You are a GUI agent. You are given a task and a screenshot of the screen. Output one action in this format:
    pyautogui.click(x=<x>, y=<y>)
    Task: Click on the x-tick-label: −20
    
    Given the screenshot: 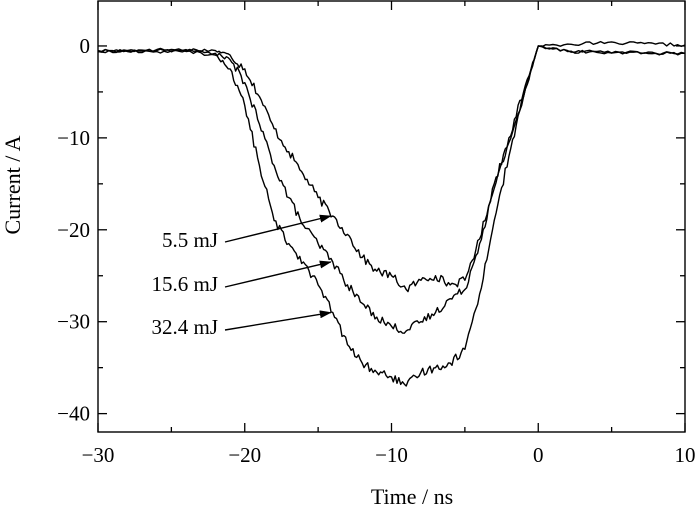 What is the action you would take?
    pyautogui.click(x=244, y=455)
    